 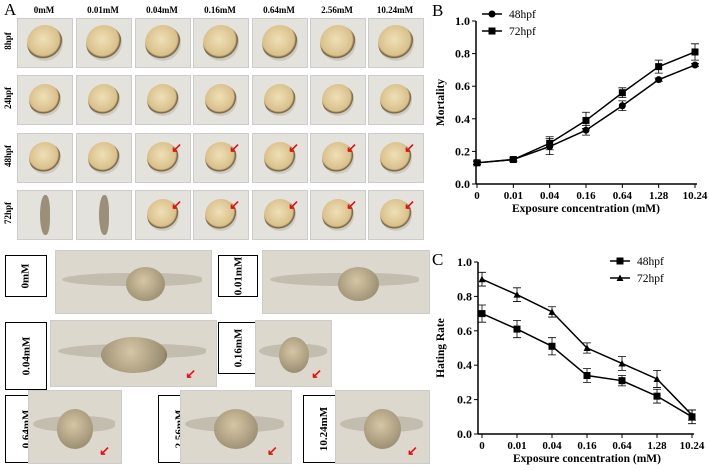 What do you see at coordinates (586, 196) in the screenshot?
I see `x-tick-label: 0.16` at bounding box center [586, 196].